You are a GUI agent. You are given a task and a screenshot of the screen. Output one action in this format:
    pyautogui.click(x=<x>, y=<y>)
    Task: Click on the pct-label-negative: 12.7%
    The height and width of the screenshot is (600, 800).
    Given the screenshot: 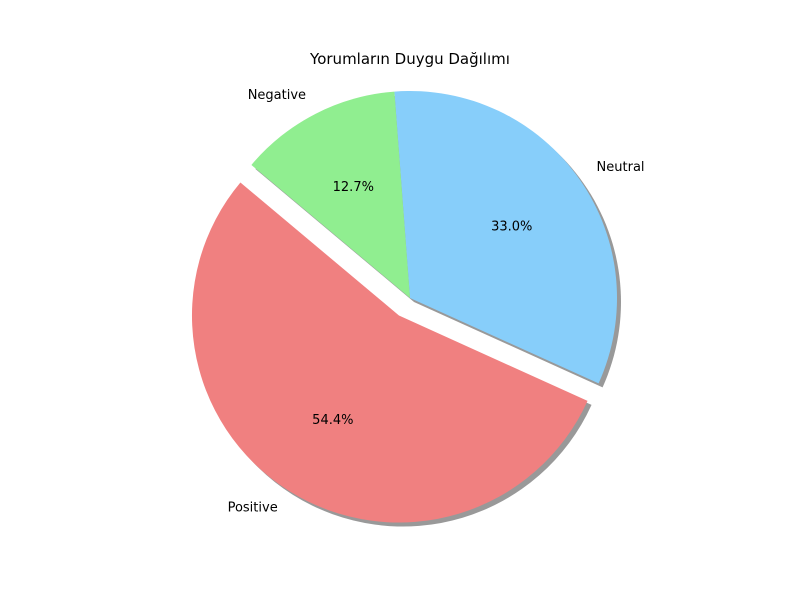 What is the action you would take?
    pyautogui.click(x=353, y=187)
    